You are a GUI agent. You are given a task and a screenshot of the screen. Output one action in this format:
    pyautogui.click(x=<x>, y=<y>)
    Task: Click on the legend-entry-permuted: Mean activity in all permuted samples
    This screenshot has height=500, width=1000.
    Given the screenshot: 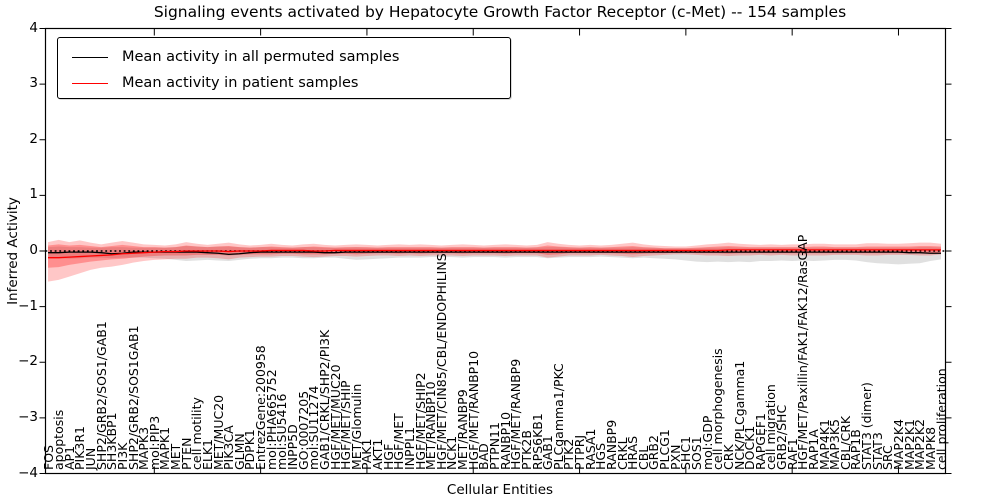 What is the action you would take?
    pyautogui.click(x=228, y=57)
    